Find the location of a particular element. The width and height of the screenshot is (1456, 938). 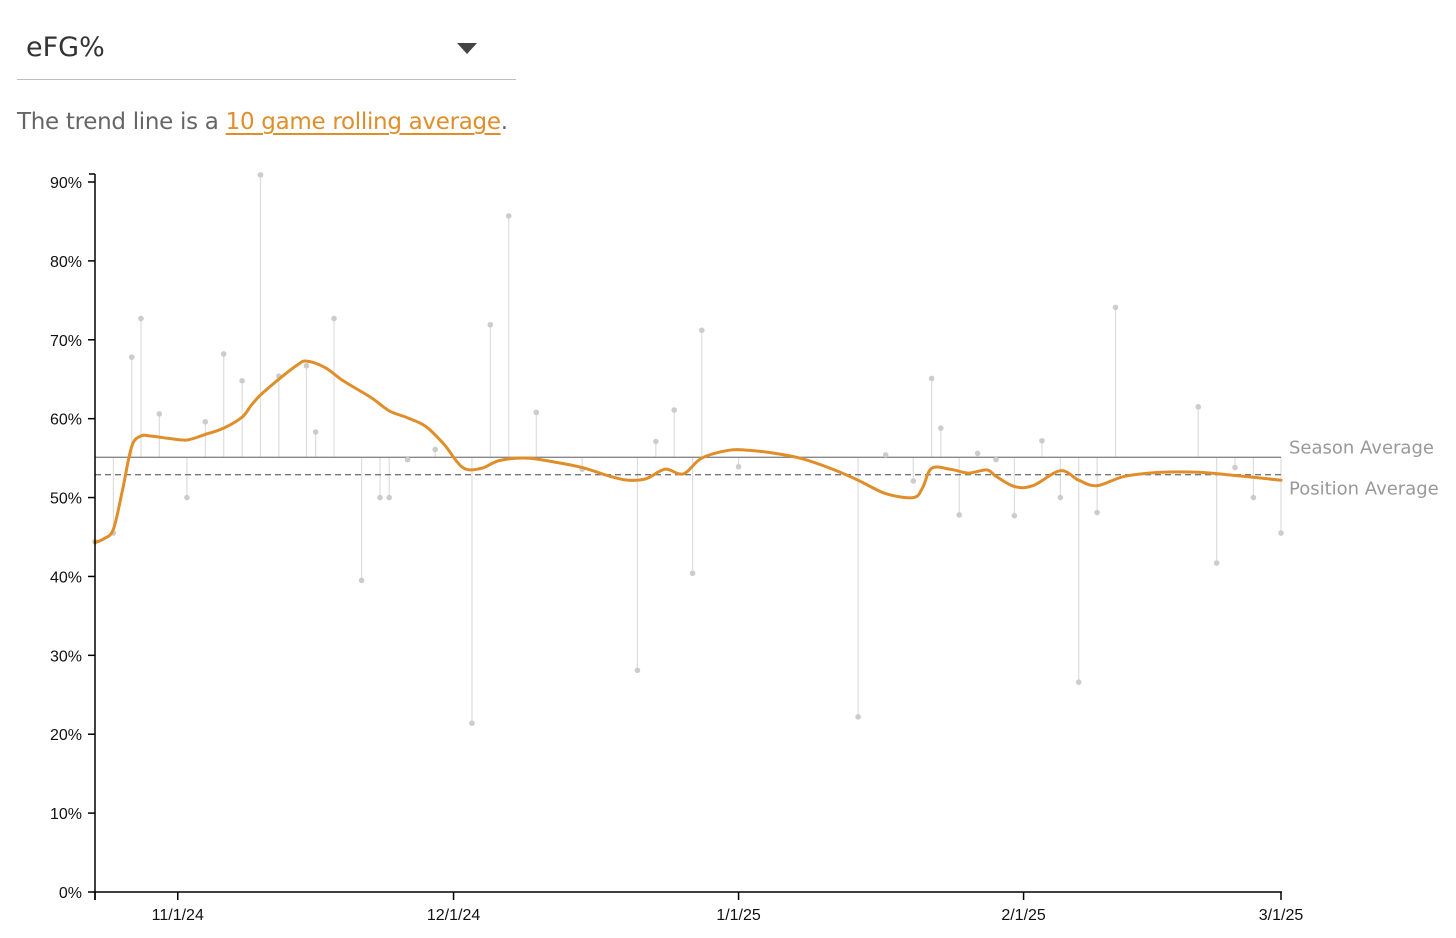

caption-prefix: The trend line is a is located at coordinates (121, 122).